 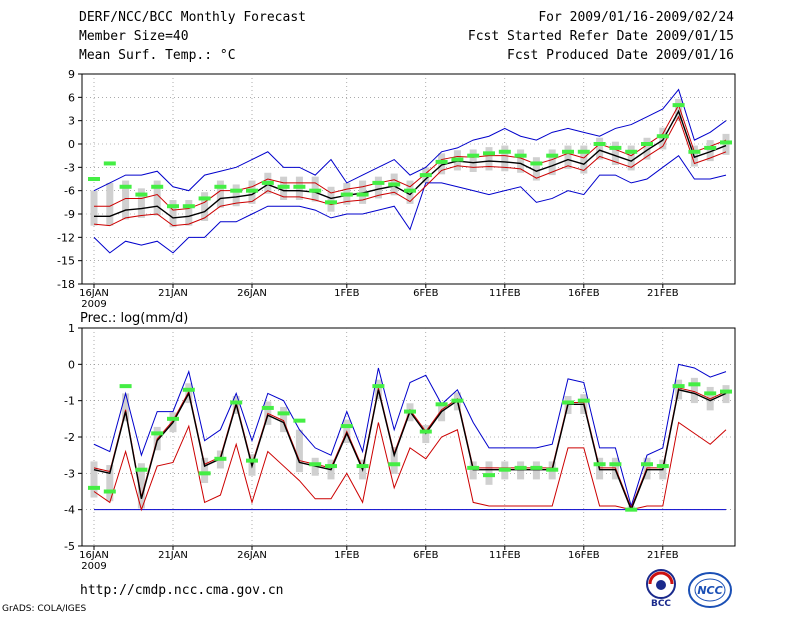 I want to click on y-tick-label: -3, so click(x=69, y=167).